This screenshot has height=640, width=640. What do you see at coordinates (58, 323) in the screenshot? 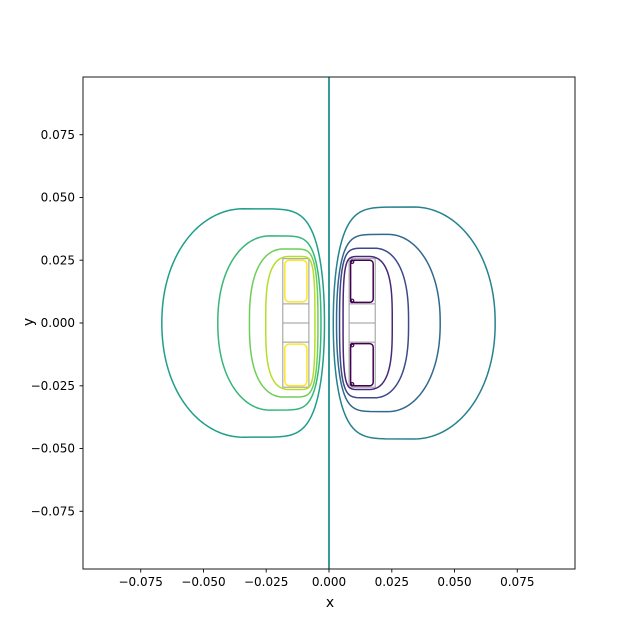
I see `y-tick-label: 0.000` at bounding box center [58, 323].